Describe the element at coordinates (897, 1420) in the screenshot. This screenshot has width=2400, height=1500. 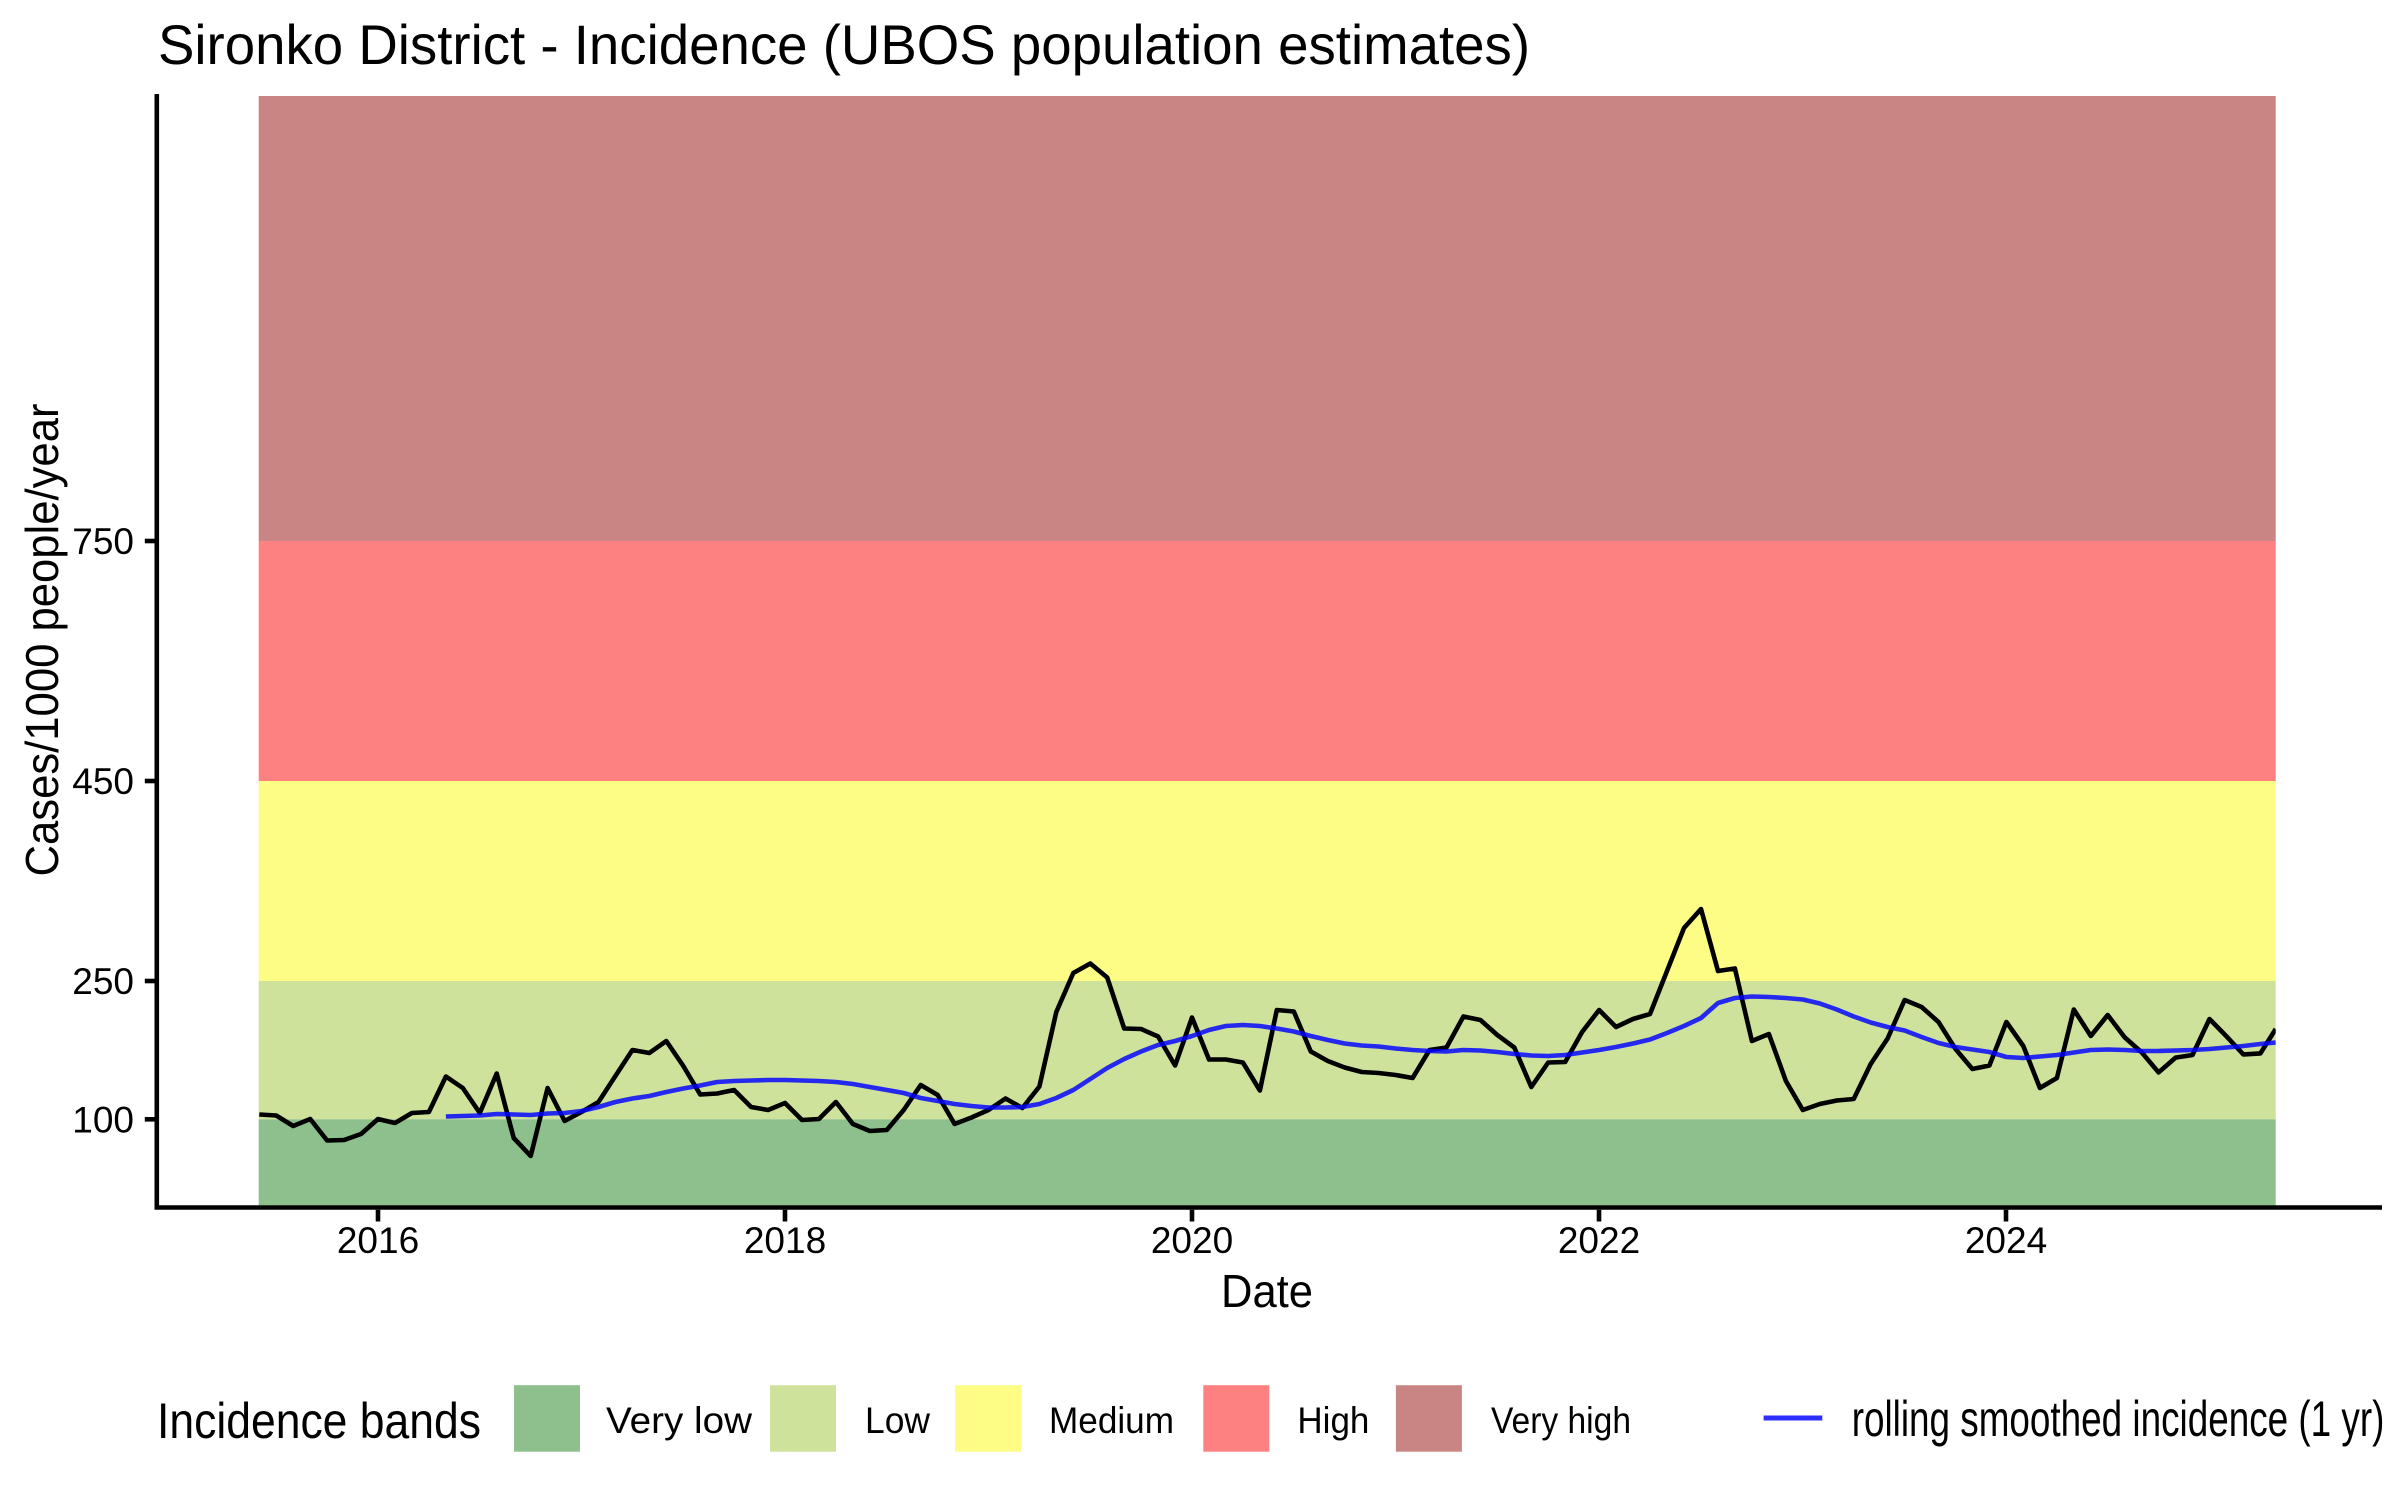
I see `svg-text: Low` at that location.